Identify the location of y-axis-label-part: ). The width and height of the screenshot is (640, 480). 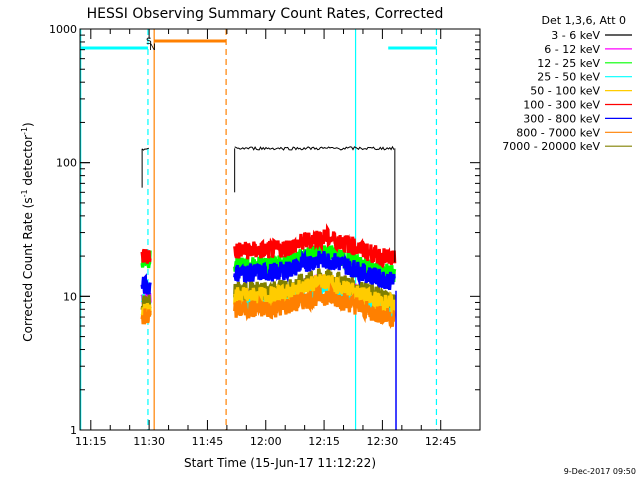
(28, 124).